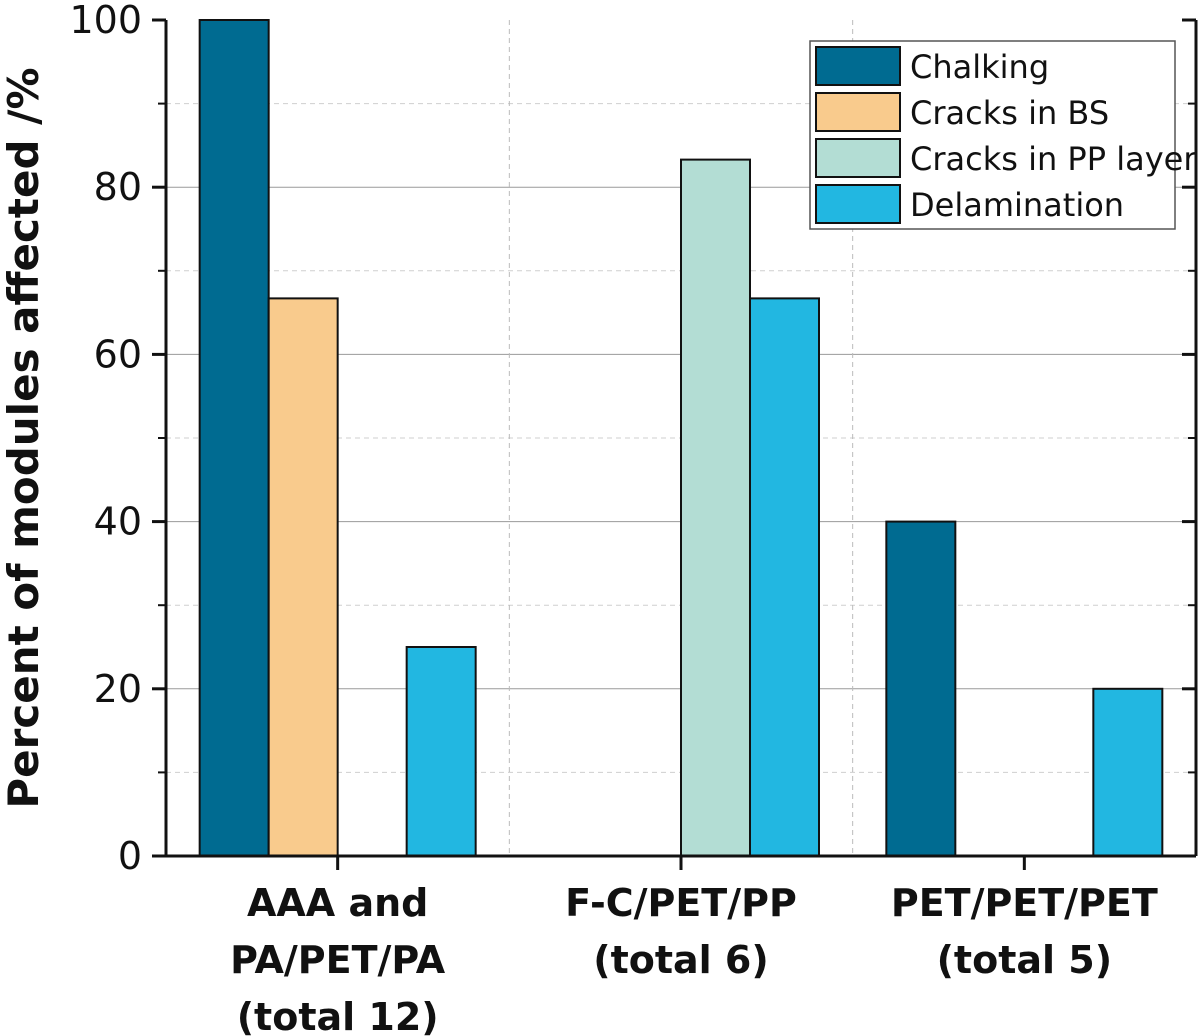 The image size is (1200, 1036). Describe the element at coordinates (130, 856) in the screenshot. I see `y-tick-label: 0` at that location.